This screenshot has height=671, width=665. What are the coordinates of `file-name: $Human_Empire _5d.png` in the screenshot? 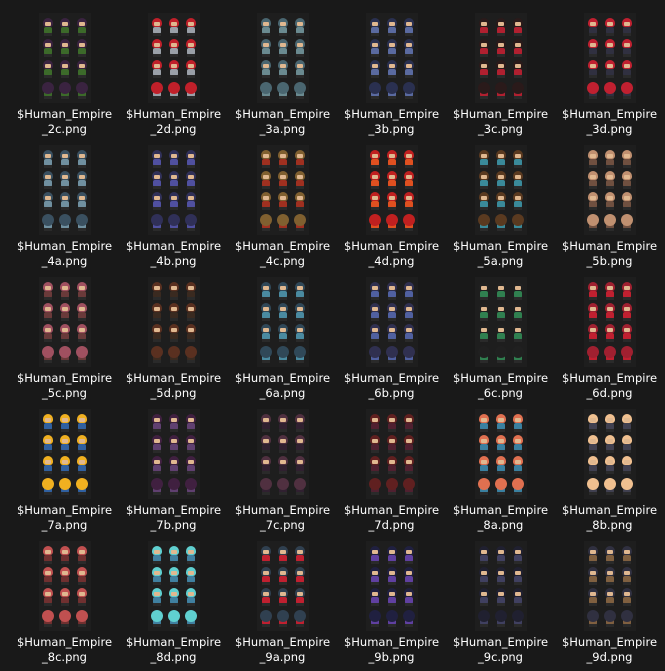 It's located at (173, 386).